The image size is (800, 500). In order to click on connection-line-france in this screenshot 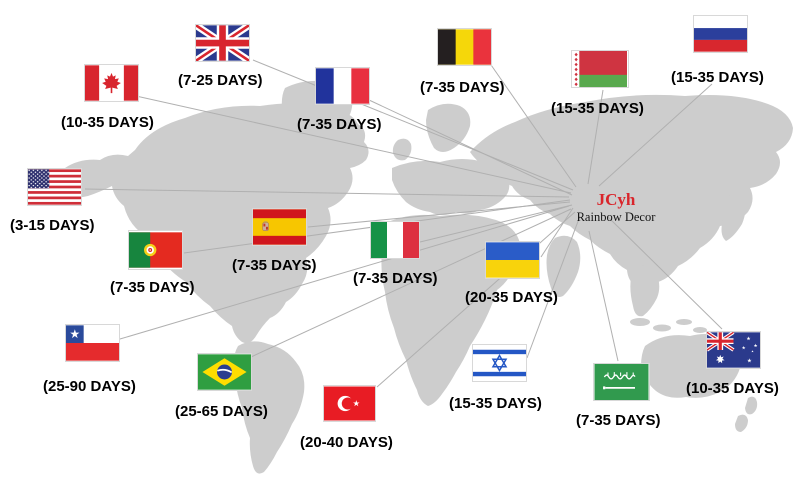, I will do `click(470, 147)`.